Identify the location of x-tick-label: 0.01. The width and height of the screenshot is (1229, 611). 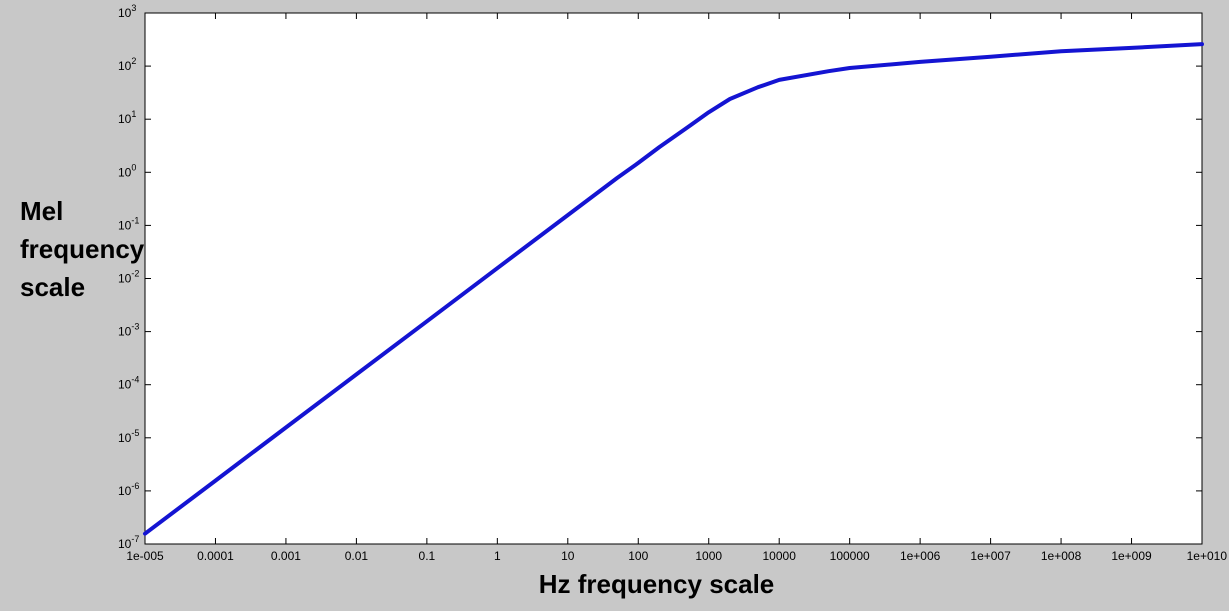
(357, 556).